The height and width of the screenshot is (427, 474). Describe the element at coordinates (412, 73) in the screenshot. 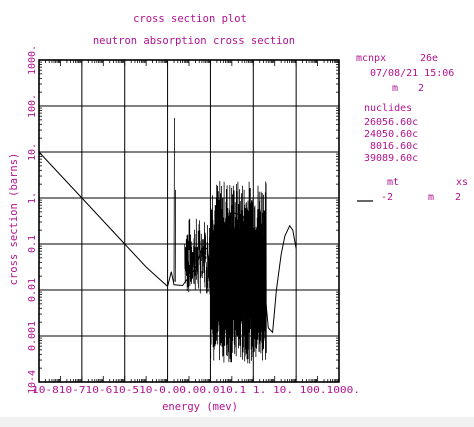

I see `run-date: 07/08/21 15:06` at that location.